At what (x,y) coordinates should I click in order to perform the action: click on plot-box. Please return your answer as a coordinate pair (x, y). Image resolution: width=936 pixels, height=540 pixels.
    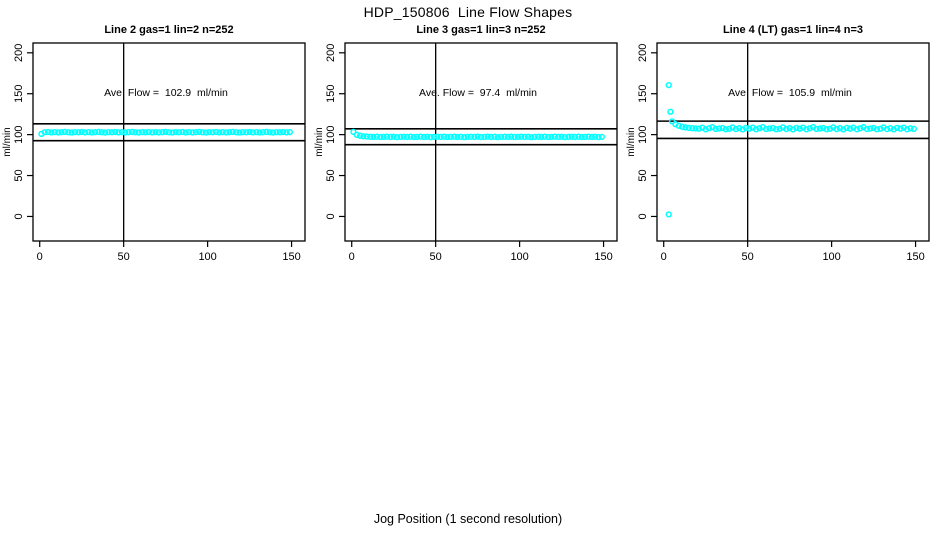
    Looking at the image, I should click on (793, 142).